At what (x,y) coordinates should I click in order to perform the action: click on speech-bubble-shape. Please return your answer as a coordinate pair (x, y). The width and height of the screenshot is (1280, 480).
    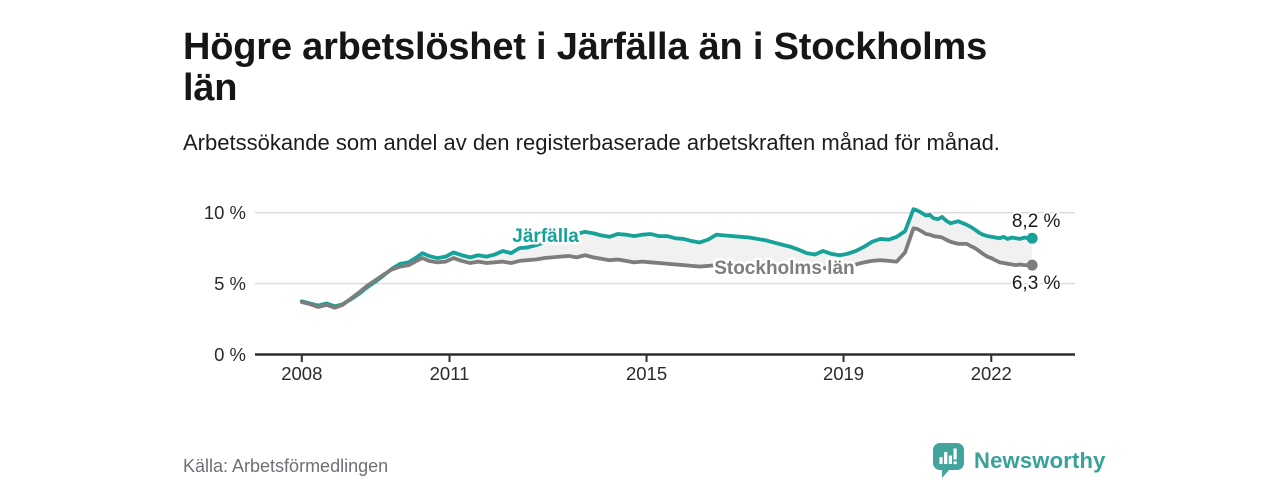
    Looking at the image, I should click on (948, 460).